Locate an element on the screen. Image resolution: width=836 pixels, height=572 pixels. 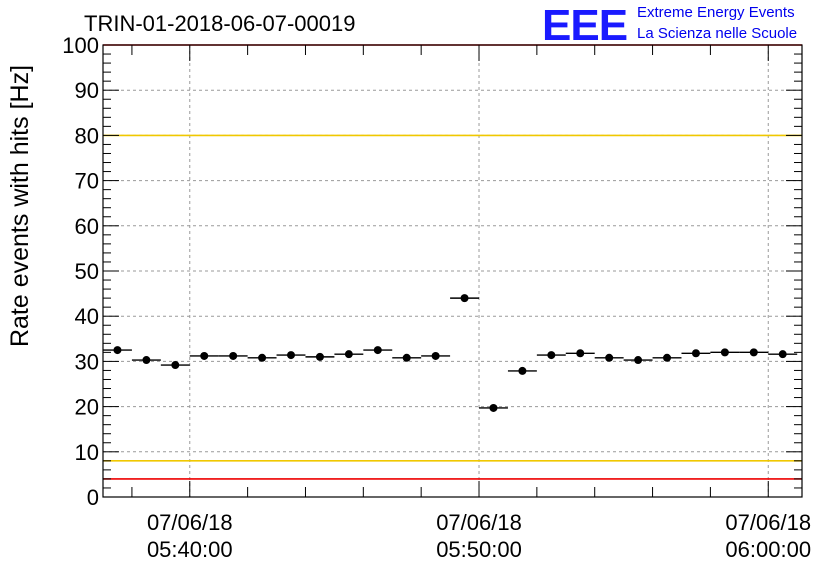
y-tick-label: 70 is located at coordinates (87, 181).